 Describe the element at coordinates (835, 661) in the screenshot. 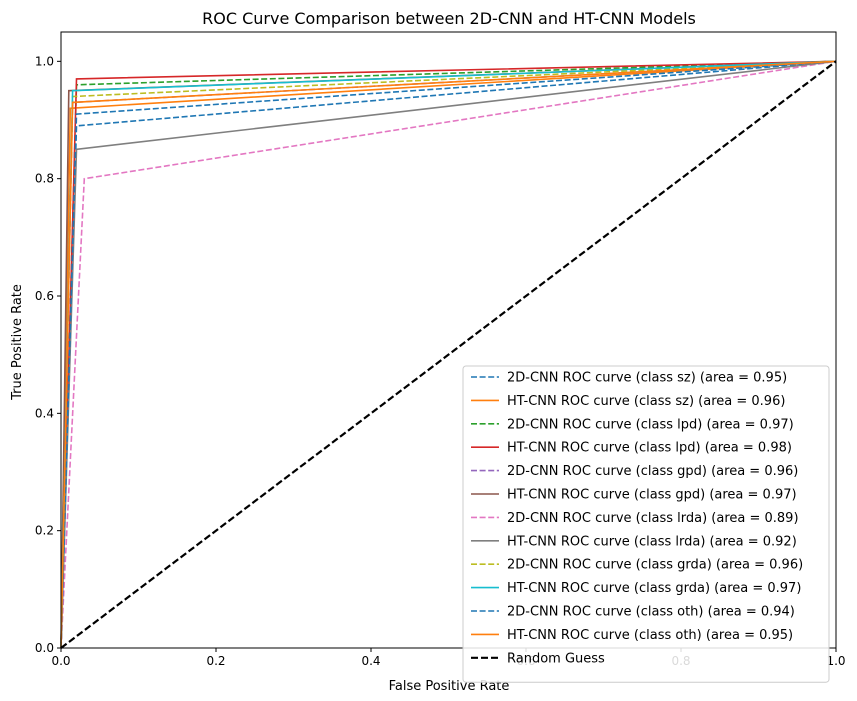

I see `x-tick-label: 1.0` at that location.